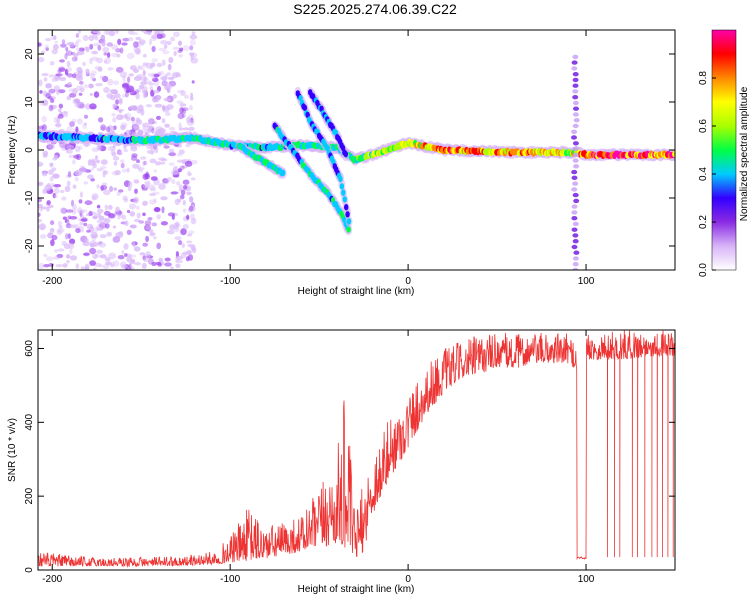  What do you see at coordinates (724, 150) in the screenshot?
I see `colorbar-frame` at bounding box center [724, 150].